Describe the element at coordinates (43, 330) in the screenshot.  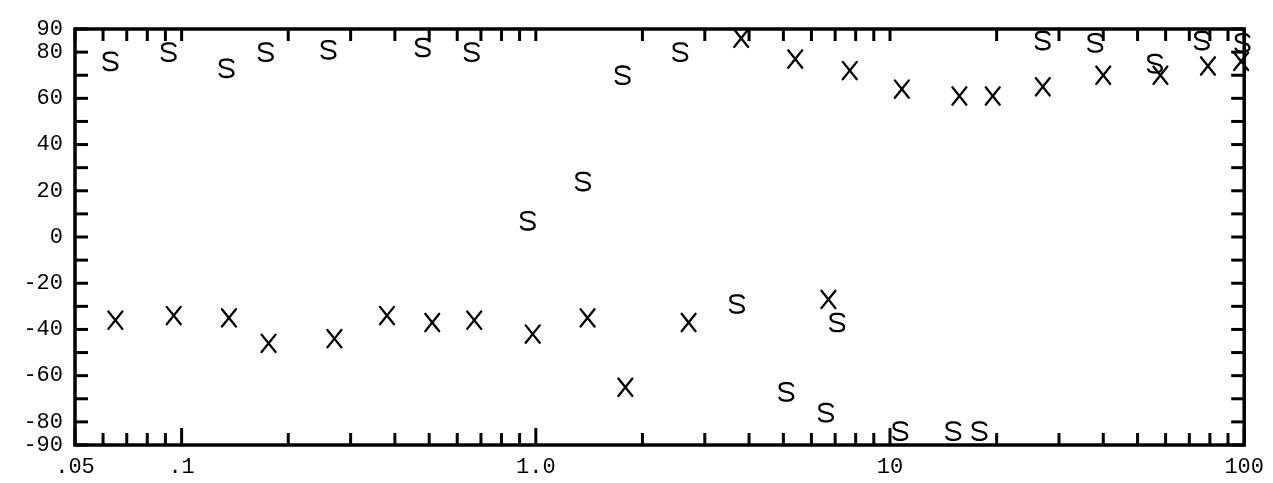
I see `y-tick-label: -40` at that location.